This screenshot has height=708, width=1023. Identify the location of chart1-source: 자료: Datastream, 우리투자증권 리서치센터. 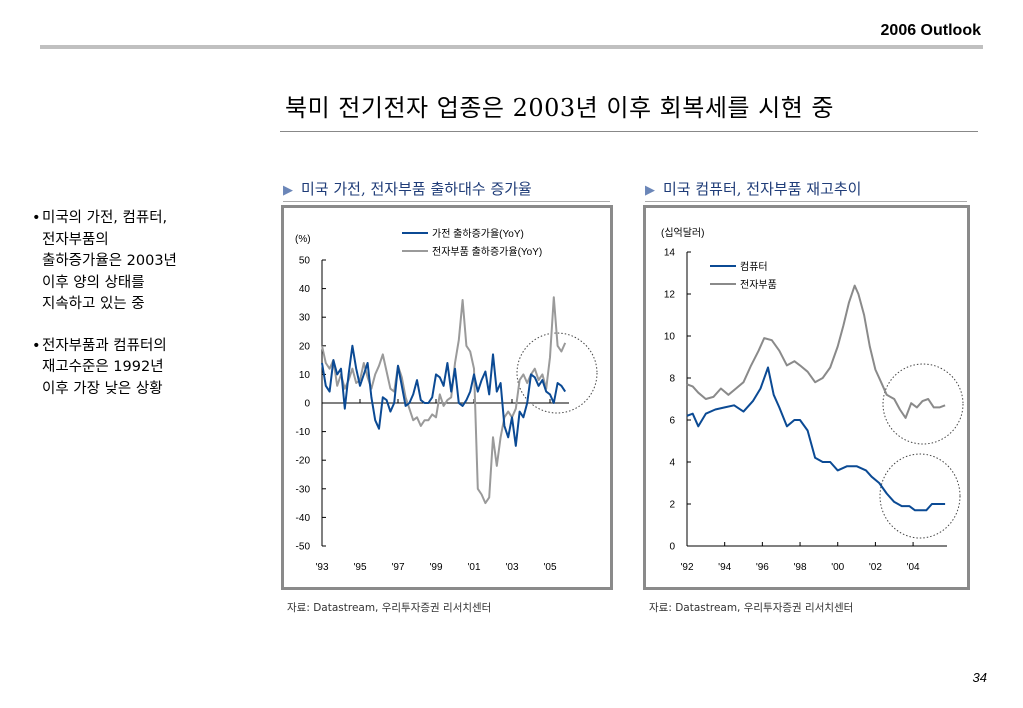
(389, 608).